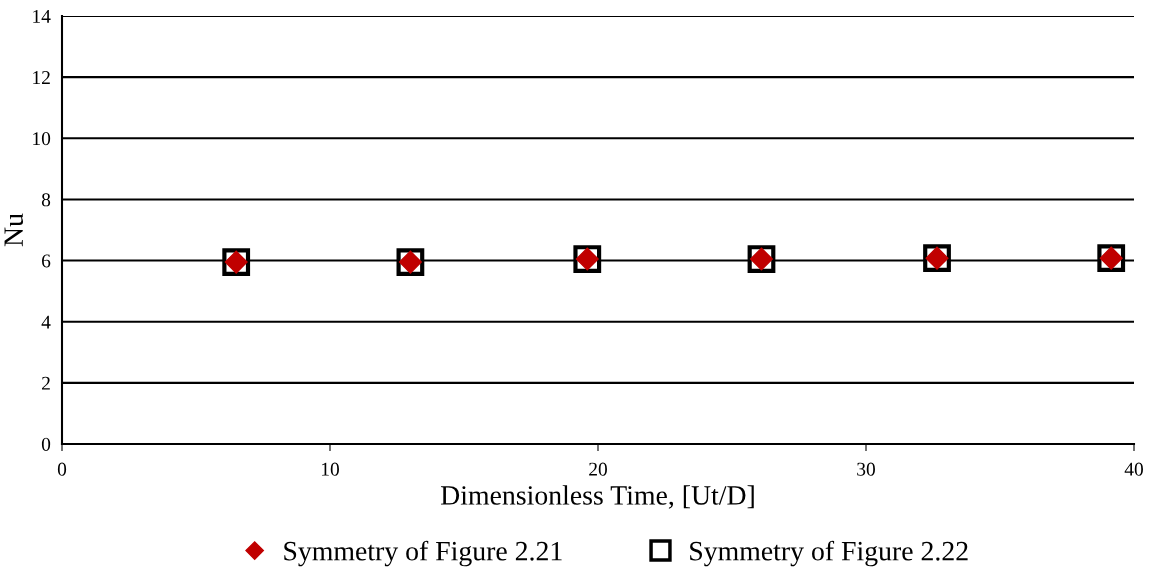 Image resolution: width=1156 pixels, height=569 pixels. What do you see at coordinates (42, 16) in the screenshot?
I see `y-tick-label: 14` at bounding box center [42, 16].